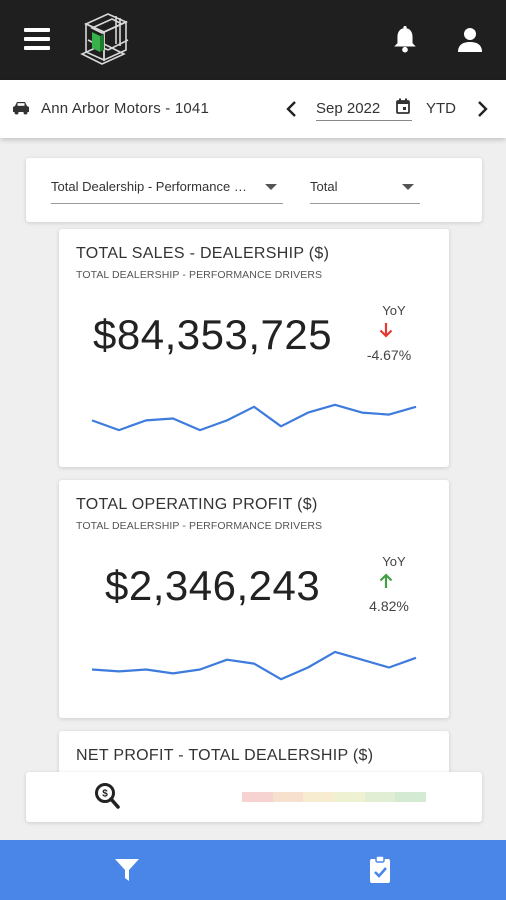 The width and height of the screenshot is (506, 900). What do you see at coordinates (127, 870) in the screenshot?
I see `filter-icon` at bounding box center [127, 870].